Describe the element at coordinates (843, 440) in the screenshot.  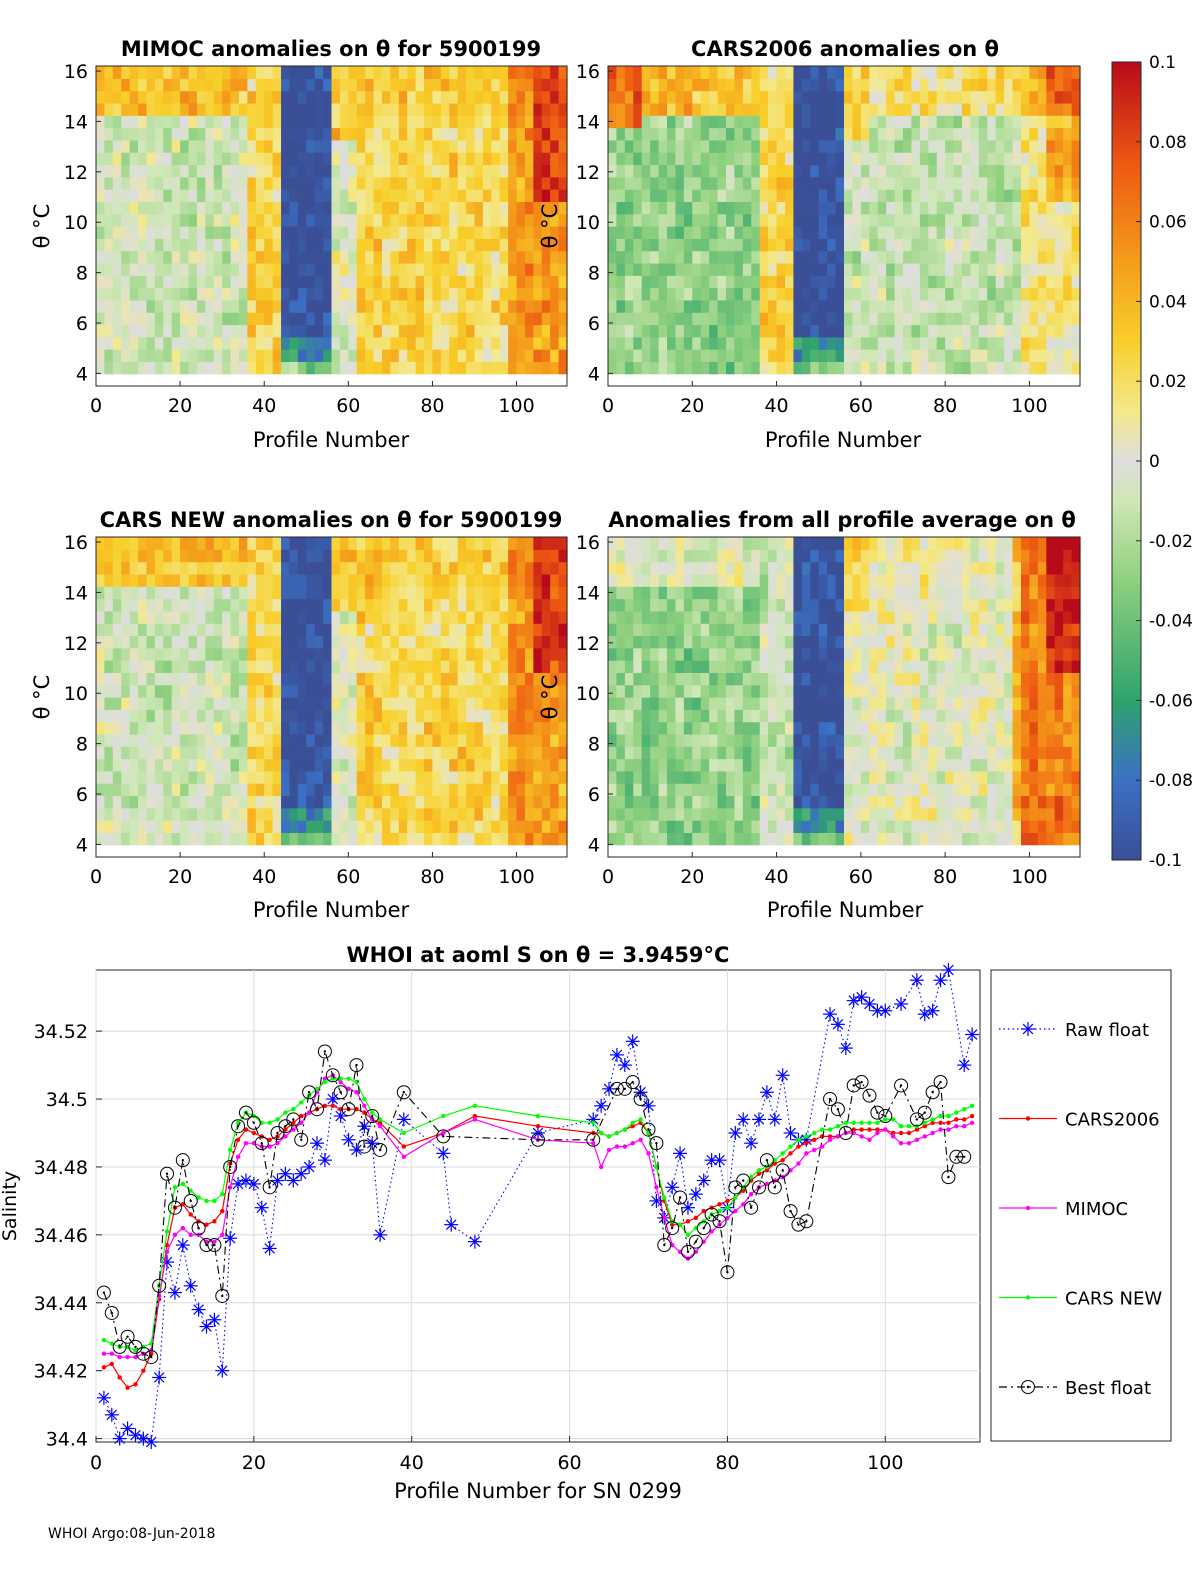
I see `heatmap-xlabel: Profile Number` at that location.